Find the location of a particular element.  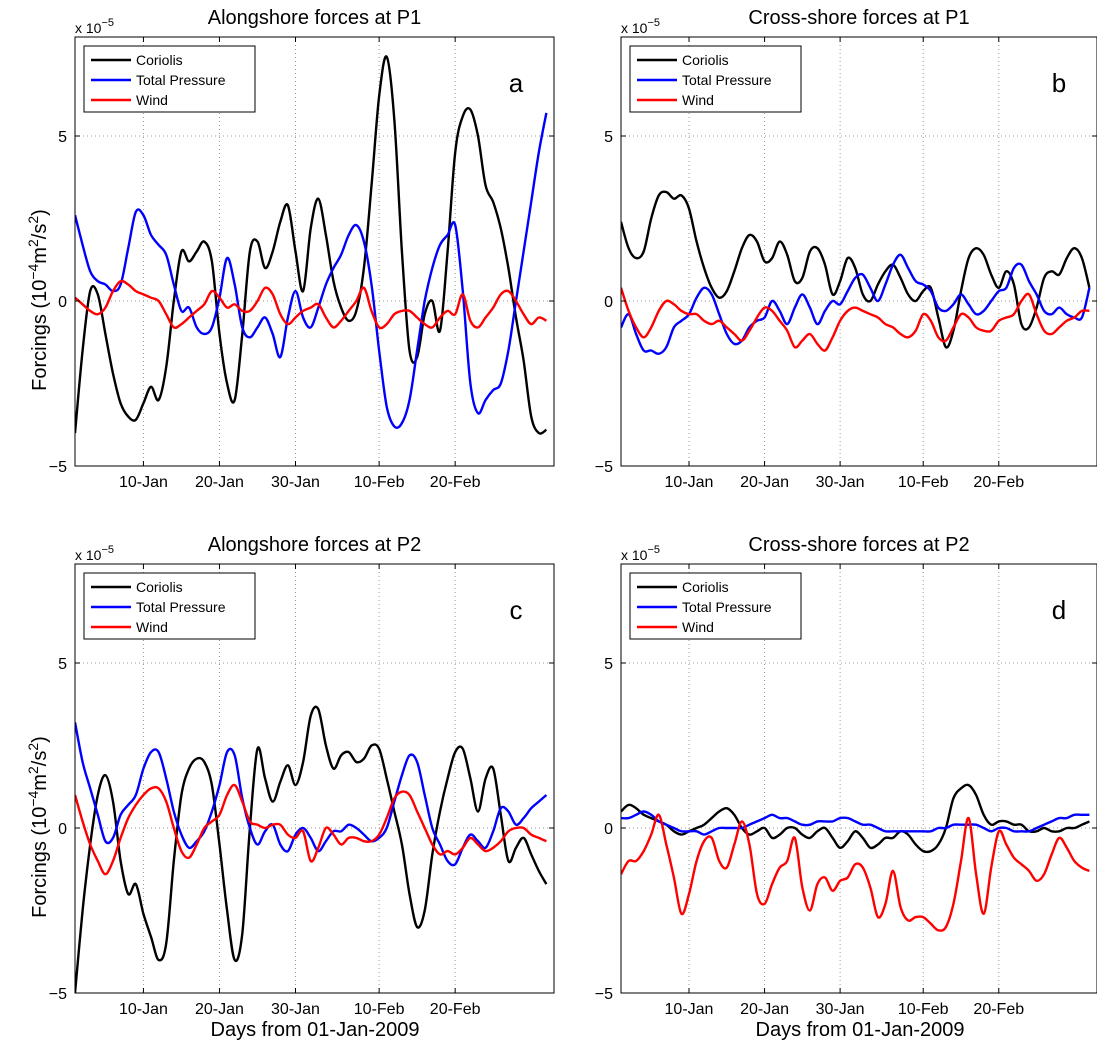

panel-title: Alongshore forces at P1 is located at coordinates (314, 18).